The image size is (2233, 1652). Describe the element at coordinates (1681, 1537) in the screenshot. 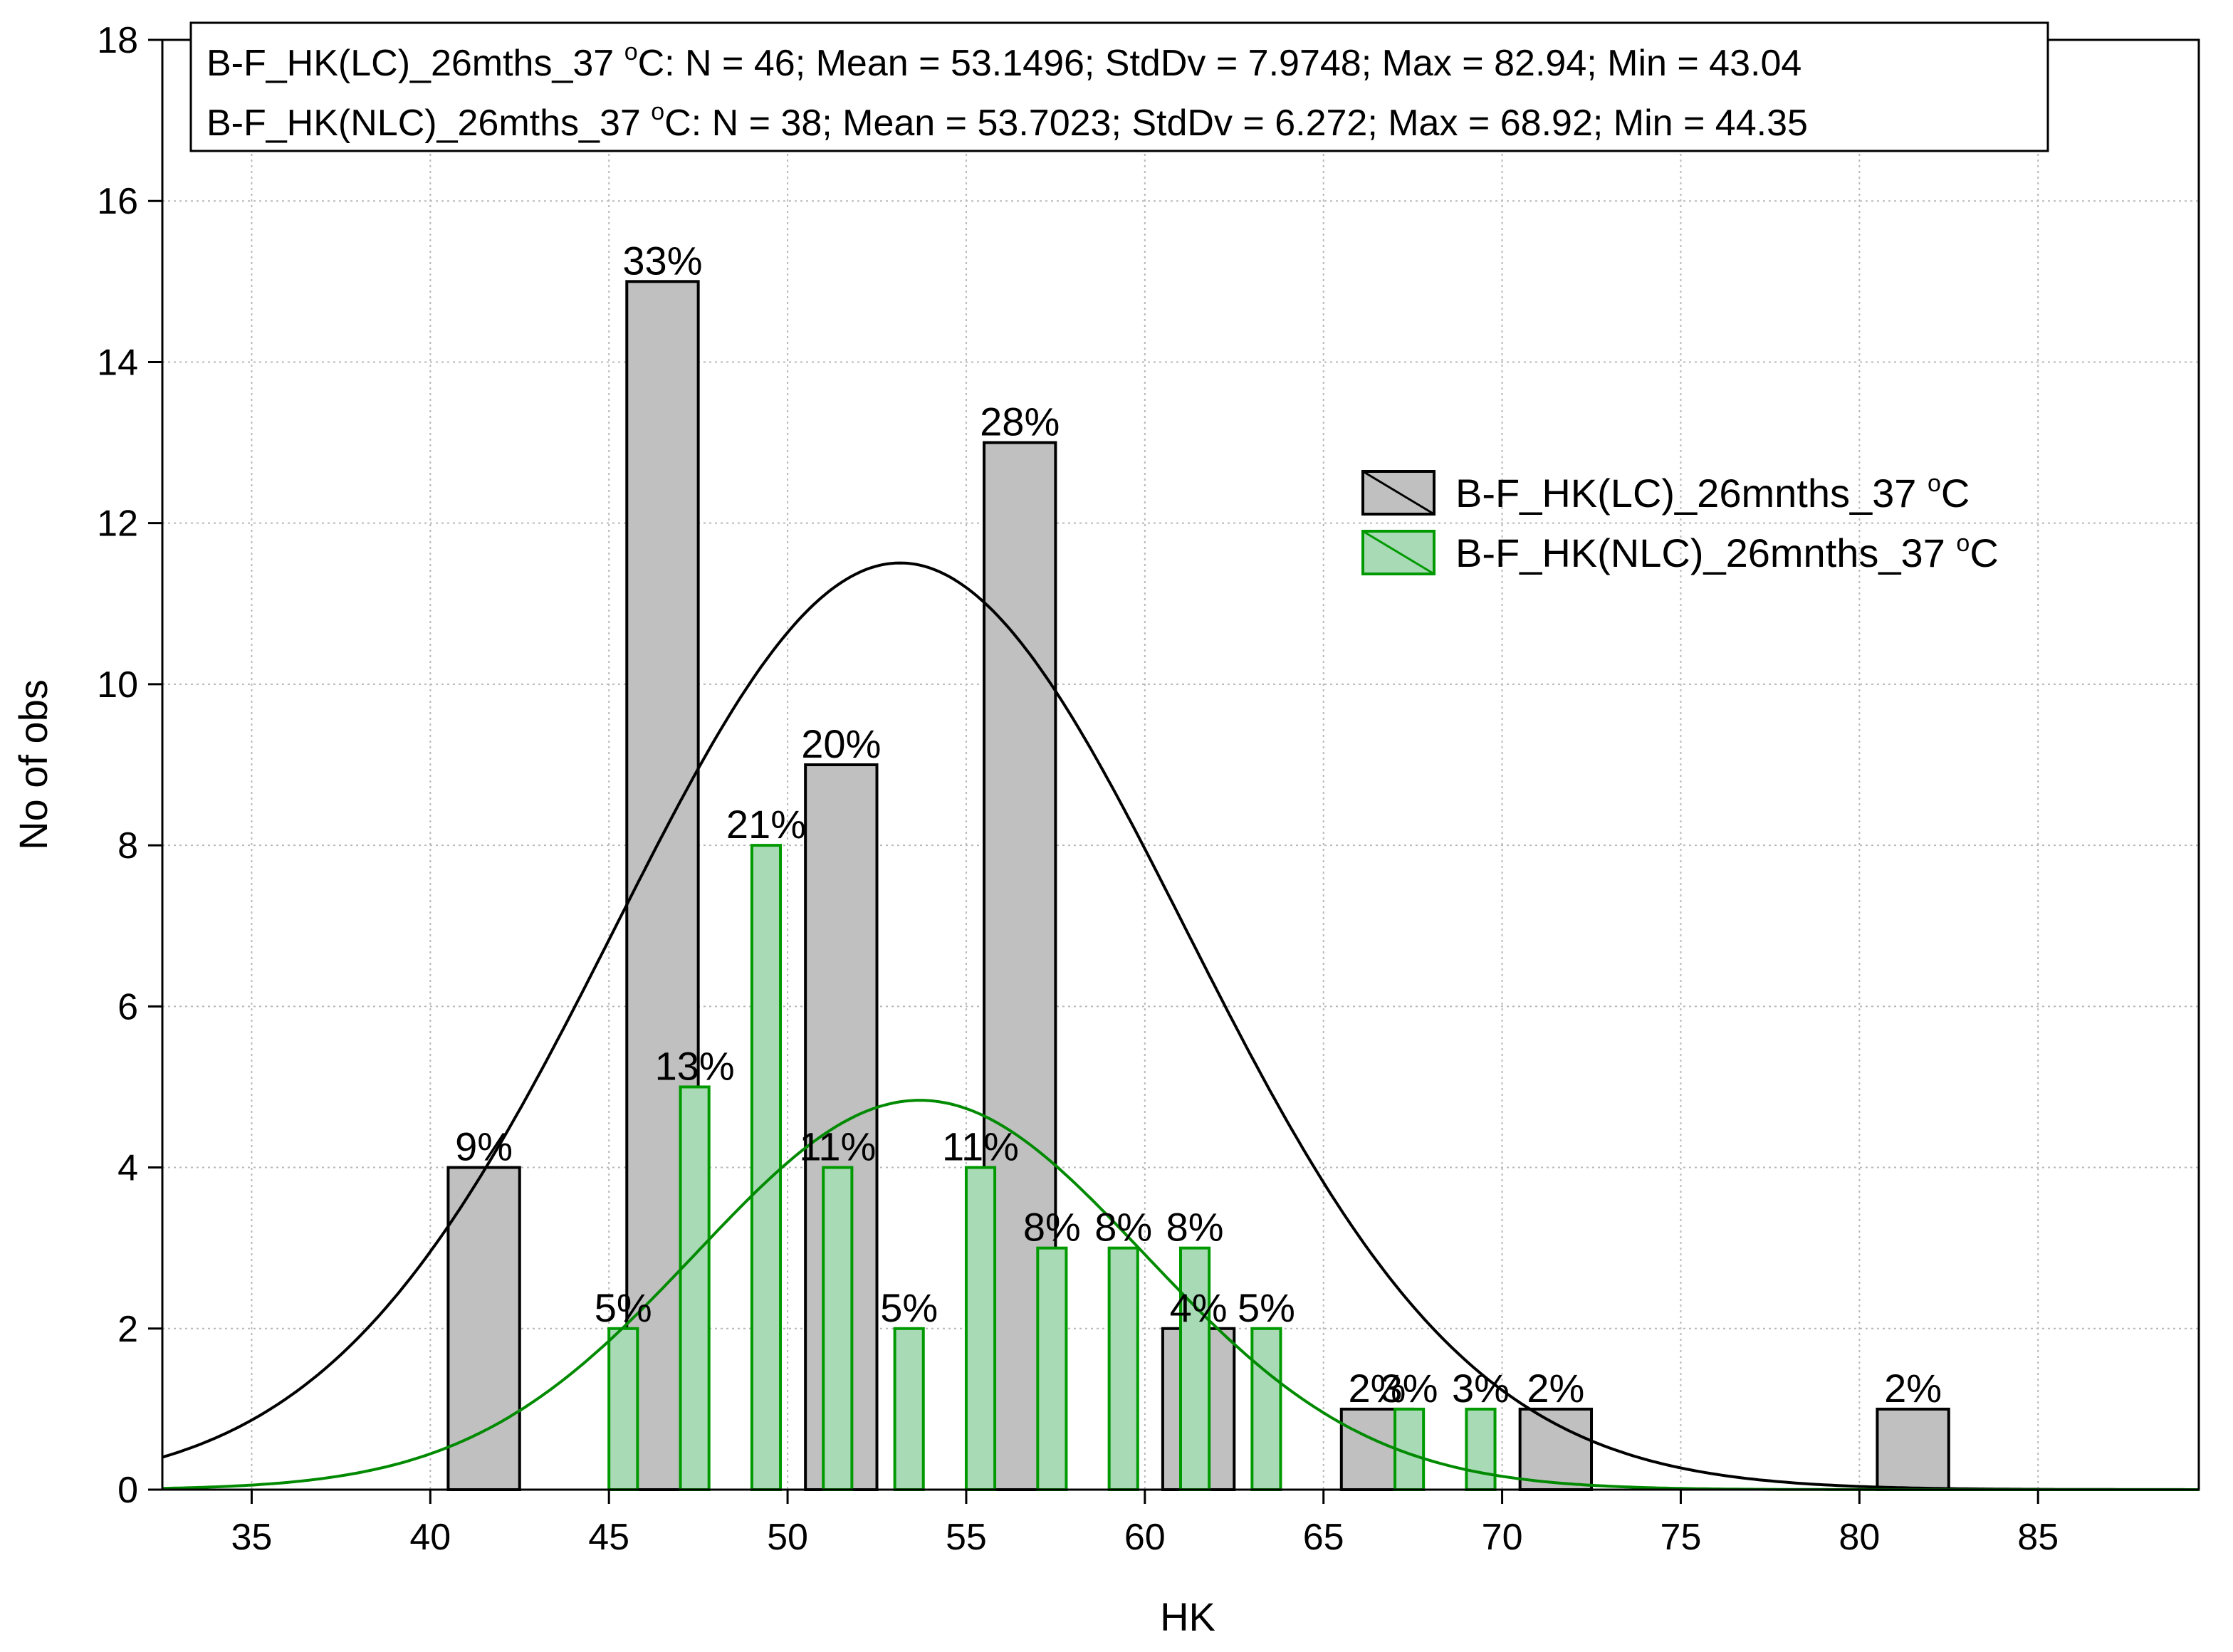

I see `x-tick-label: 75` at that location.